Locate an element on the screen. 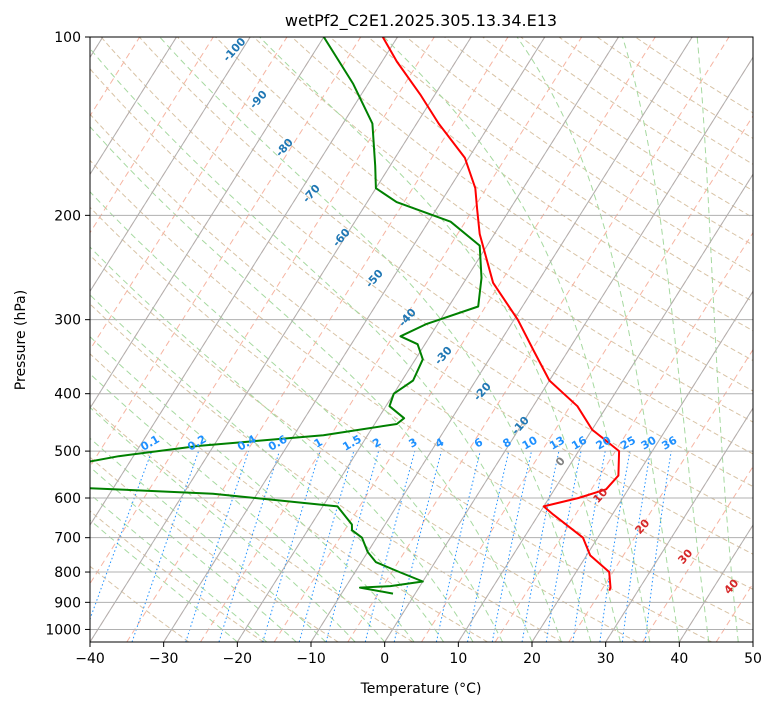 This screenshot has width=775, height=708. y-tick-label: 500 is located at coordinates (67, 452).